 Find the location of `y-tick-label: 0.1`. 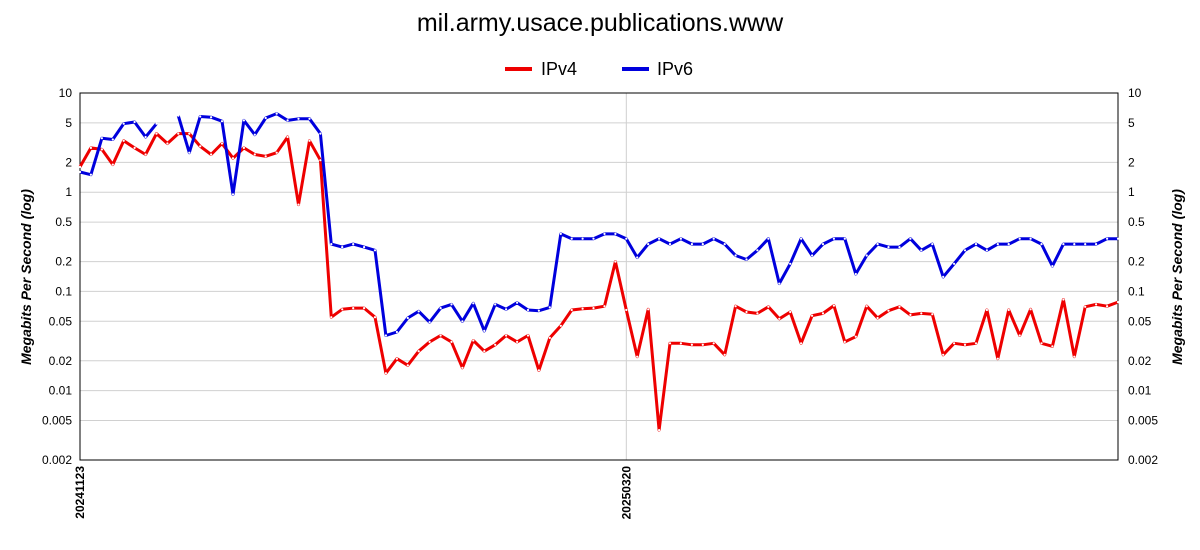

y-tick-label: 0.1 is located at coordinates (63, 291).